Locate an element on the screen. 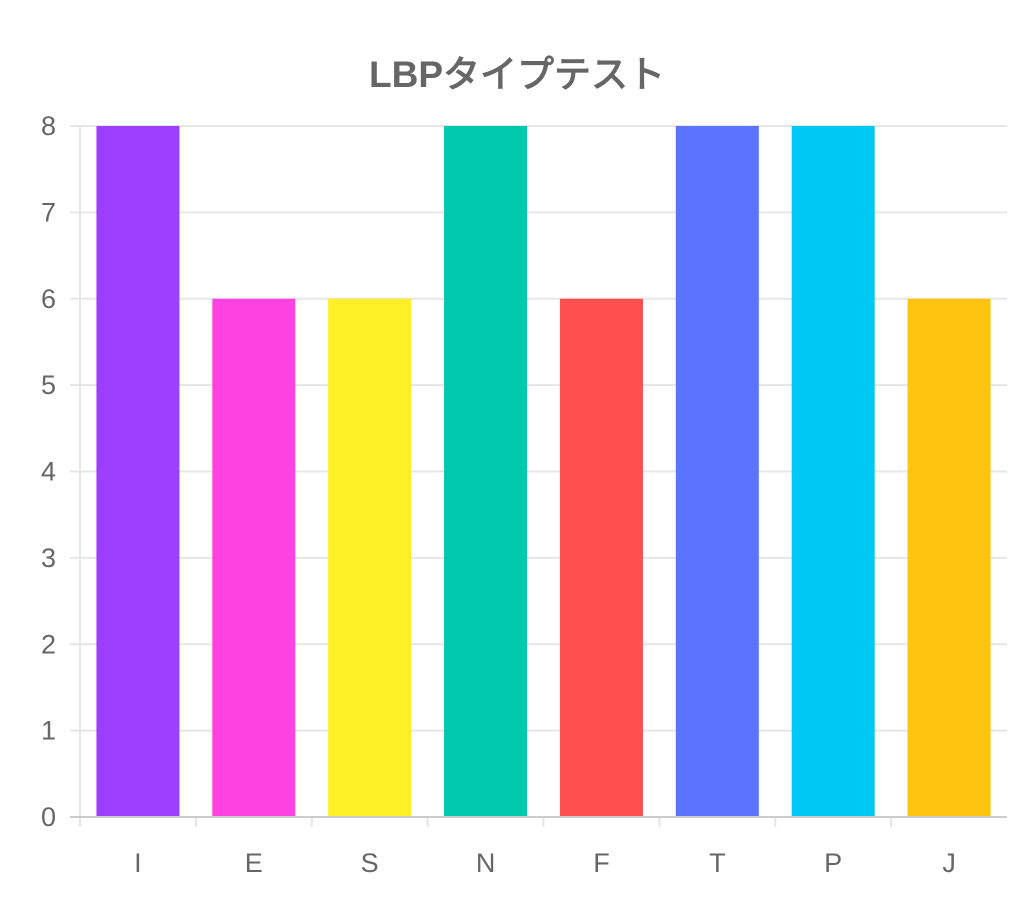  x-tick-label: E is located at coordinates (254, 863).